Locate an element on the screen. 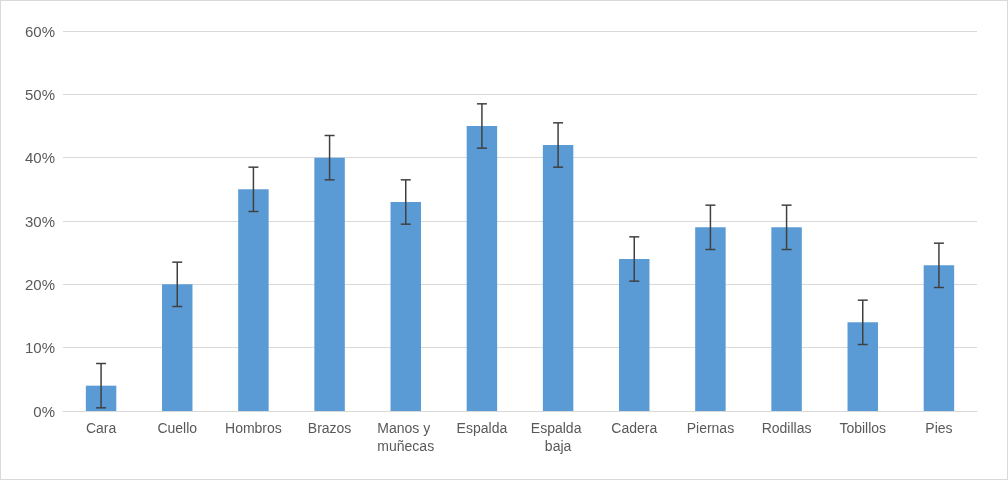 Image resolution: width=1008 pixels, height=480 pixels. x-tick-label: Espalda baja is located at coordinates (558, 437).